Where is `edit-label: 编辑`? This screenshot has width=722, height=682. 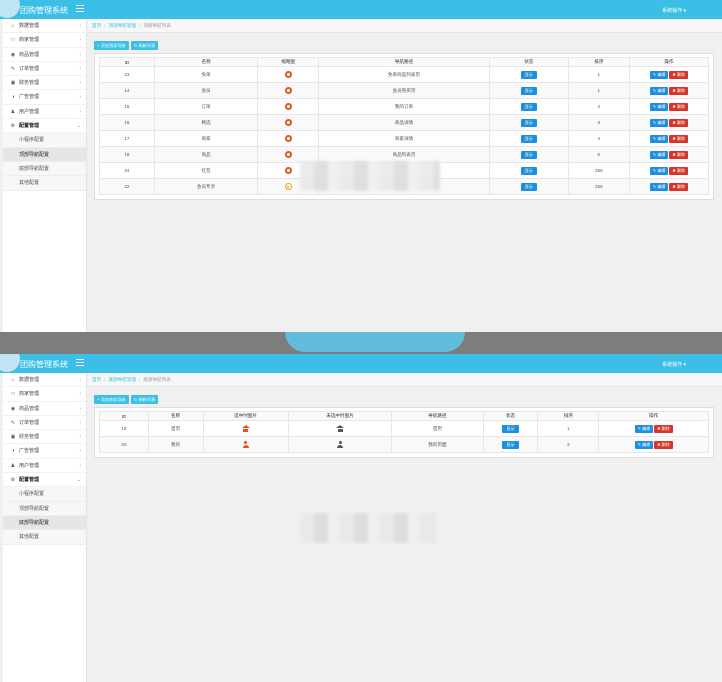 edit-label: 编辑 is located at coordinates (661, 122).